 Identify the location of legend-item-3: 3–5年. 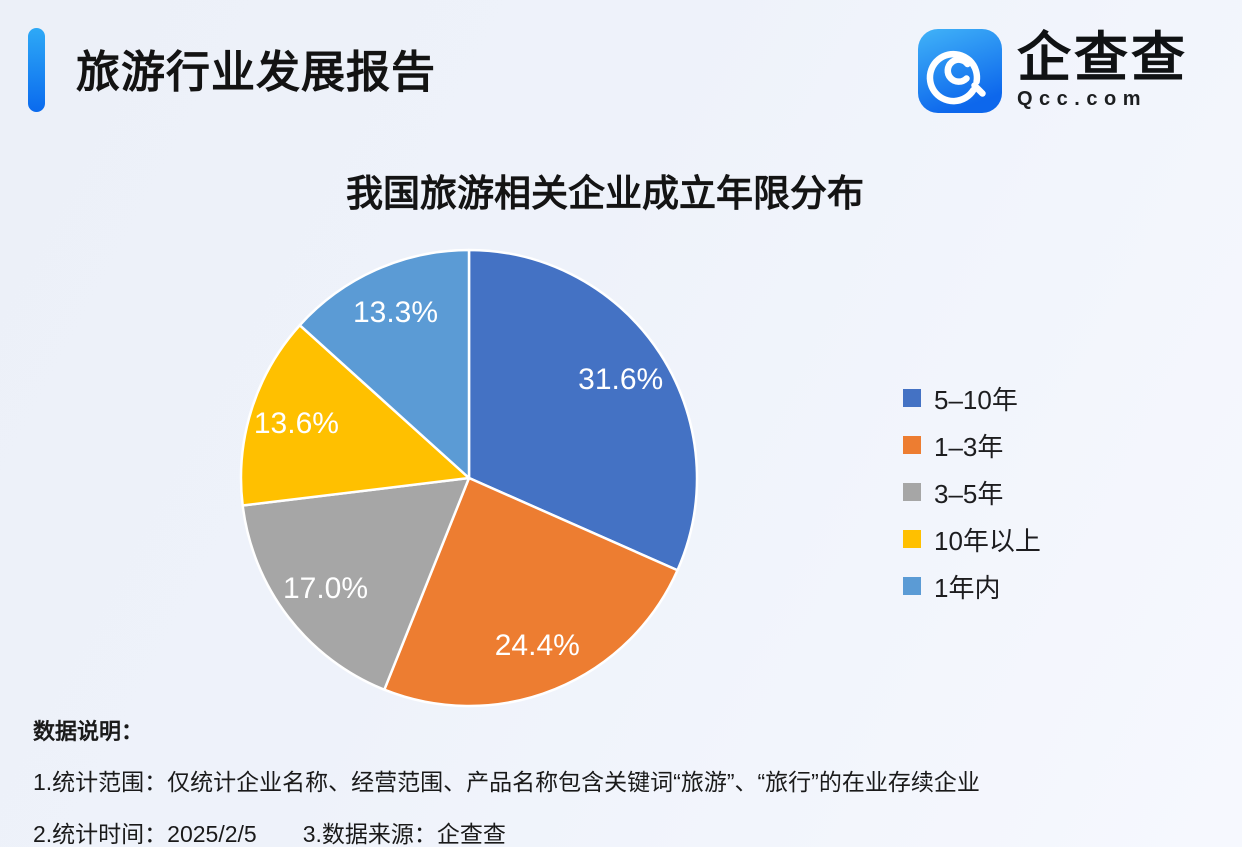
(972, 494).